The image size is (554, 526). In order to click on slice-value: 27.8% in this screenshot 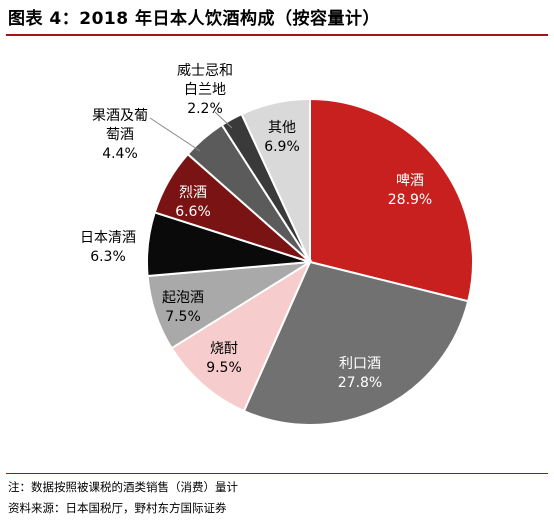, I will do `click(360, 383)`.